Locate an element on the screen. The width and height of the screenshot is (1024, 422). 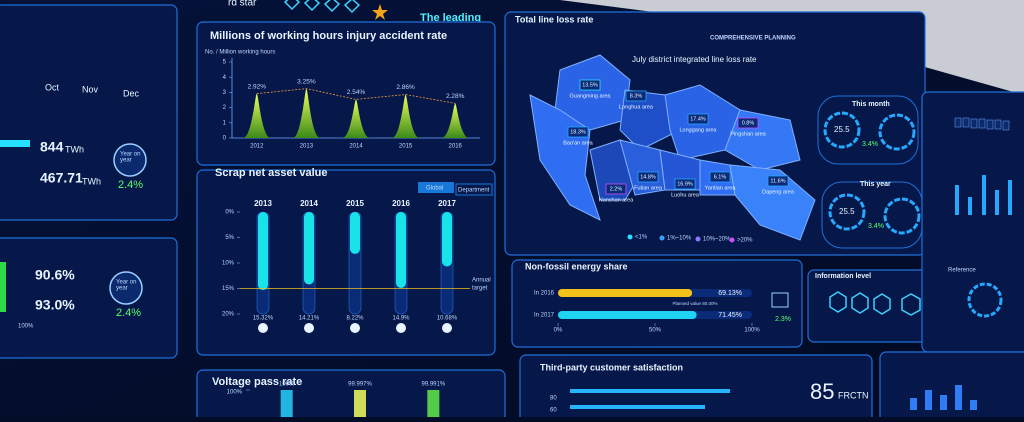
y-tick-label: 1 is located at coordinates (225, 123).